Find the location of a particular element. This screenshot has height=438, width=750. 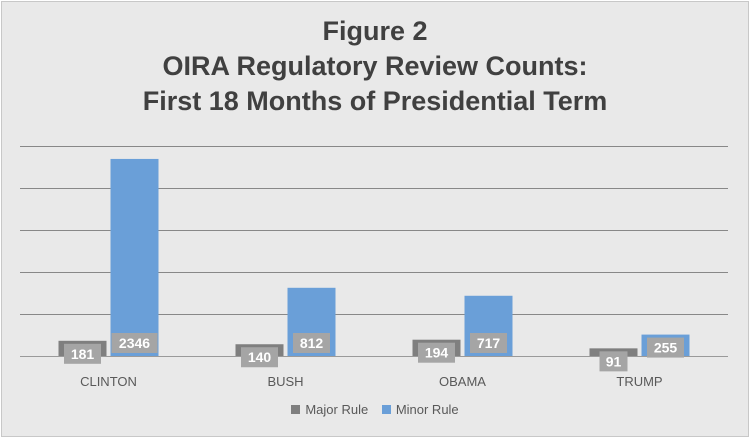

bar-minor-clinton is located at coordinates (134, 257).